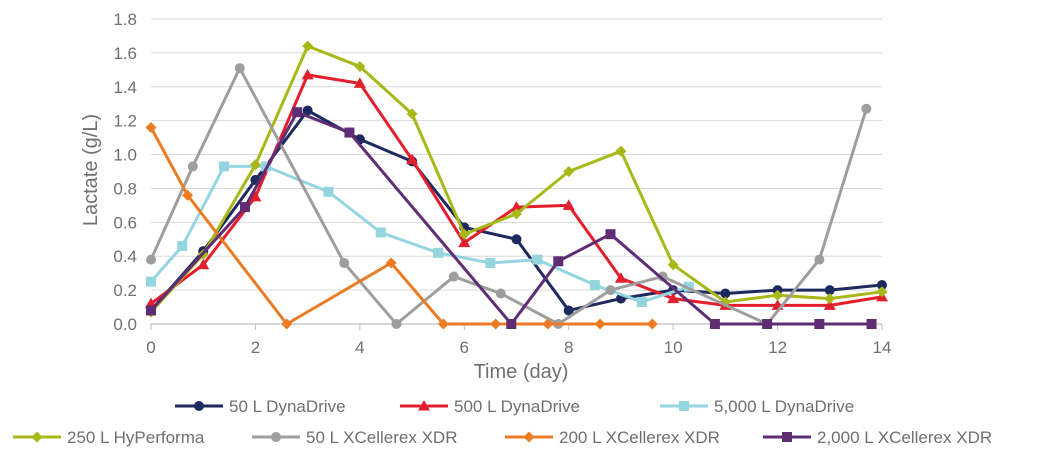  What do you see at coordinates (125, 121) in the screenshot?
I see `y-tick-label: 1.2` at bounding box center [125, 121].